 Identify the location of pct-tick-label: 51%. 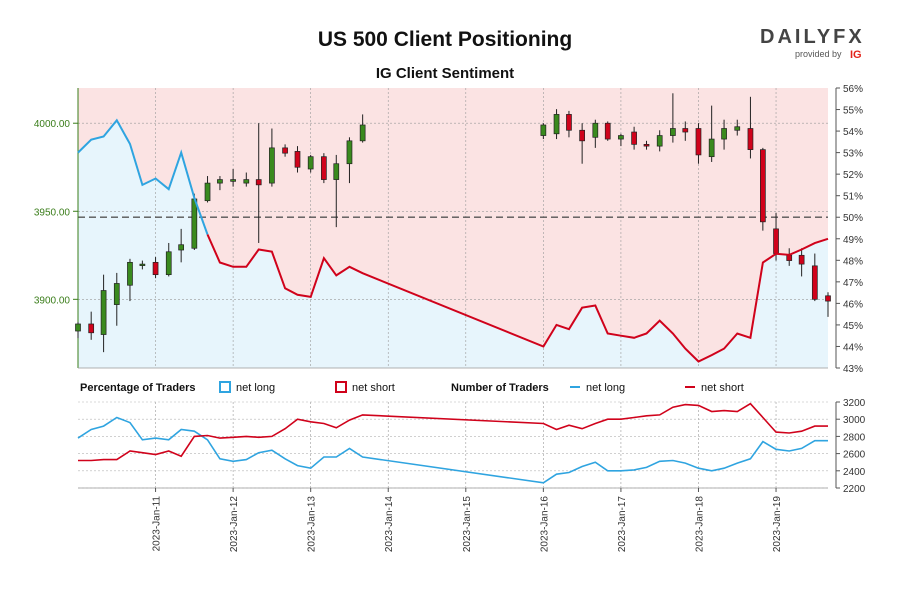
(853, 197).